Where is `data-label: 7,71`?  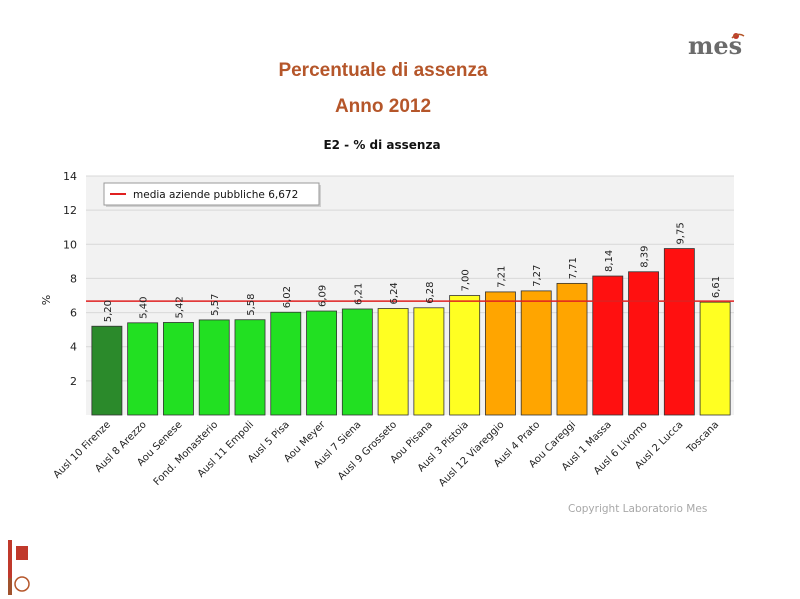
data-label: 7,71 is located at coordinates (573, 268).